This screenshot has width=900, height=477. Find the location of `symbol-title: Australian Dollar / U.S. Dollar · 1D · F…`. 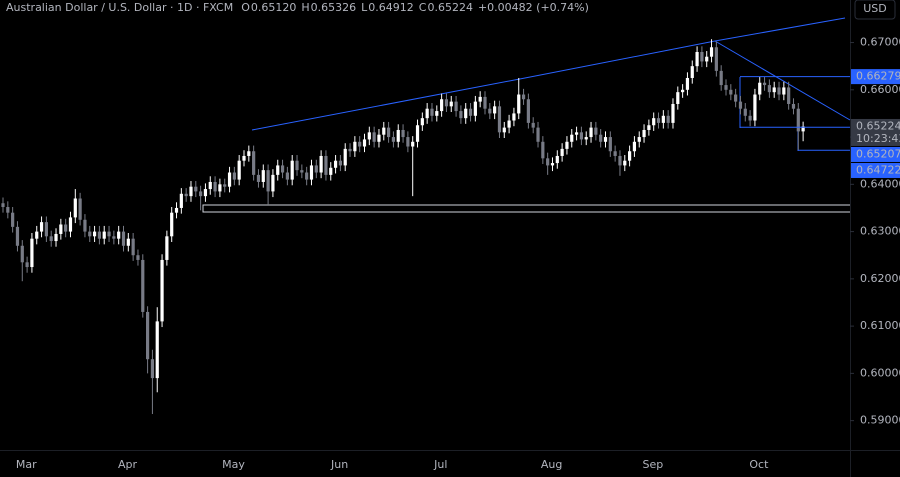

symbol-title: Australian Dollar / U.S. Dollar · 1D · F… is located at coordinates (119, 7).